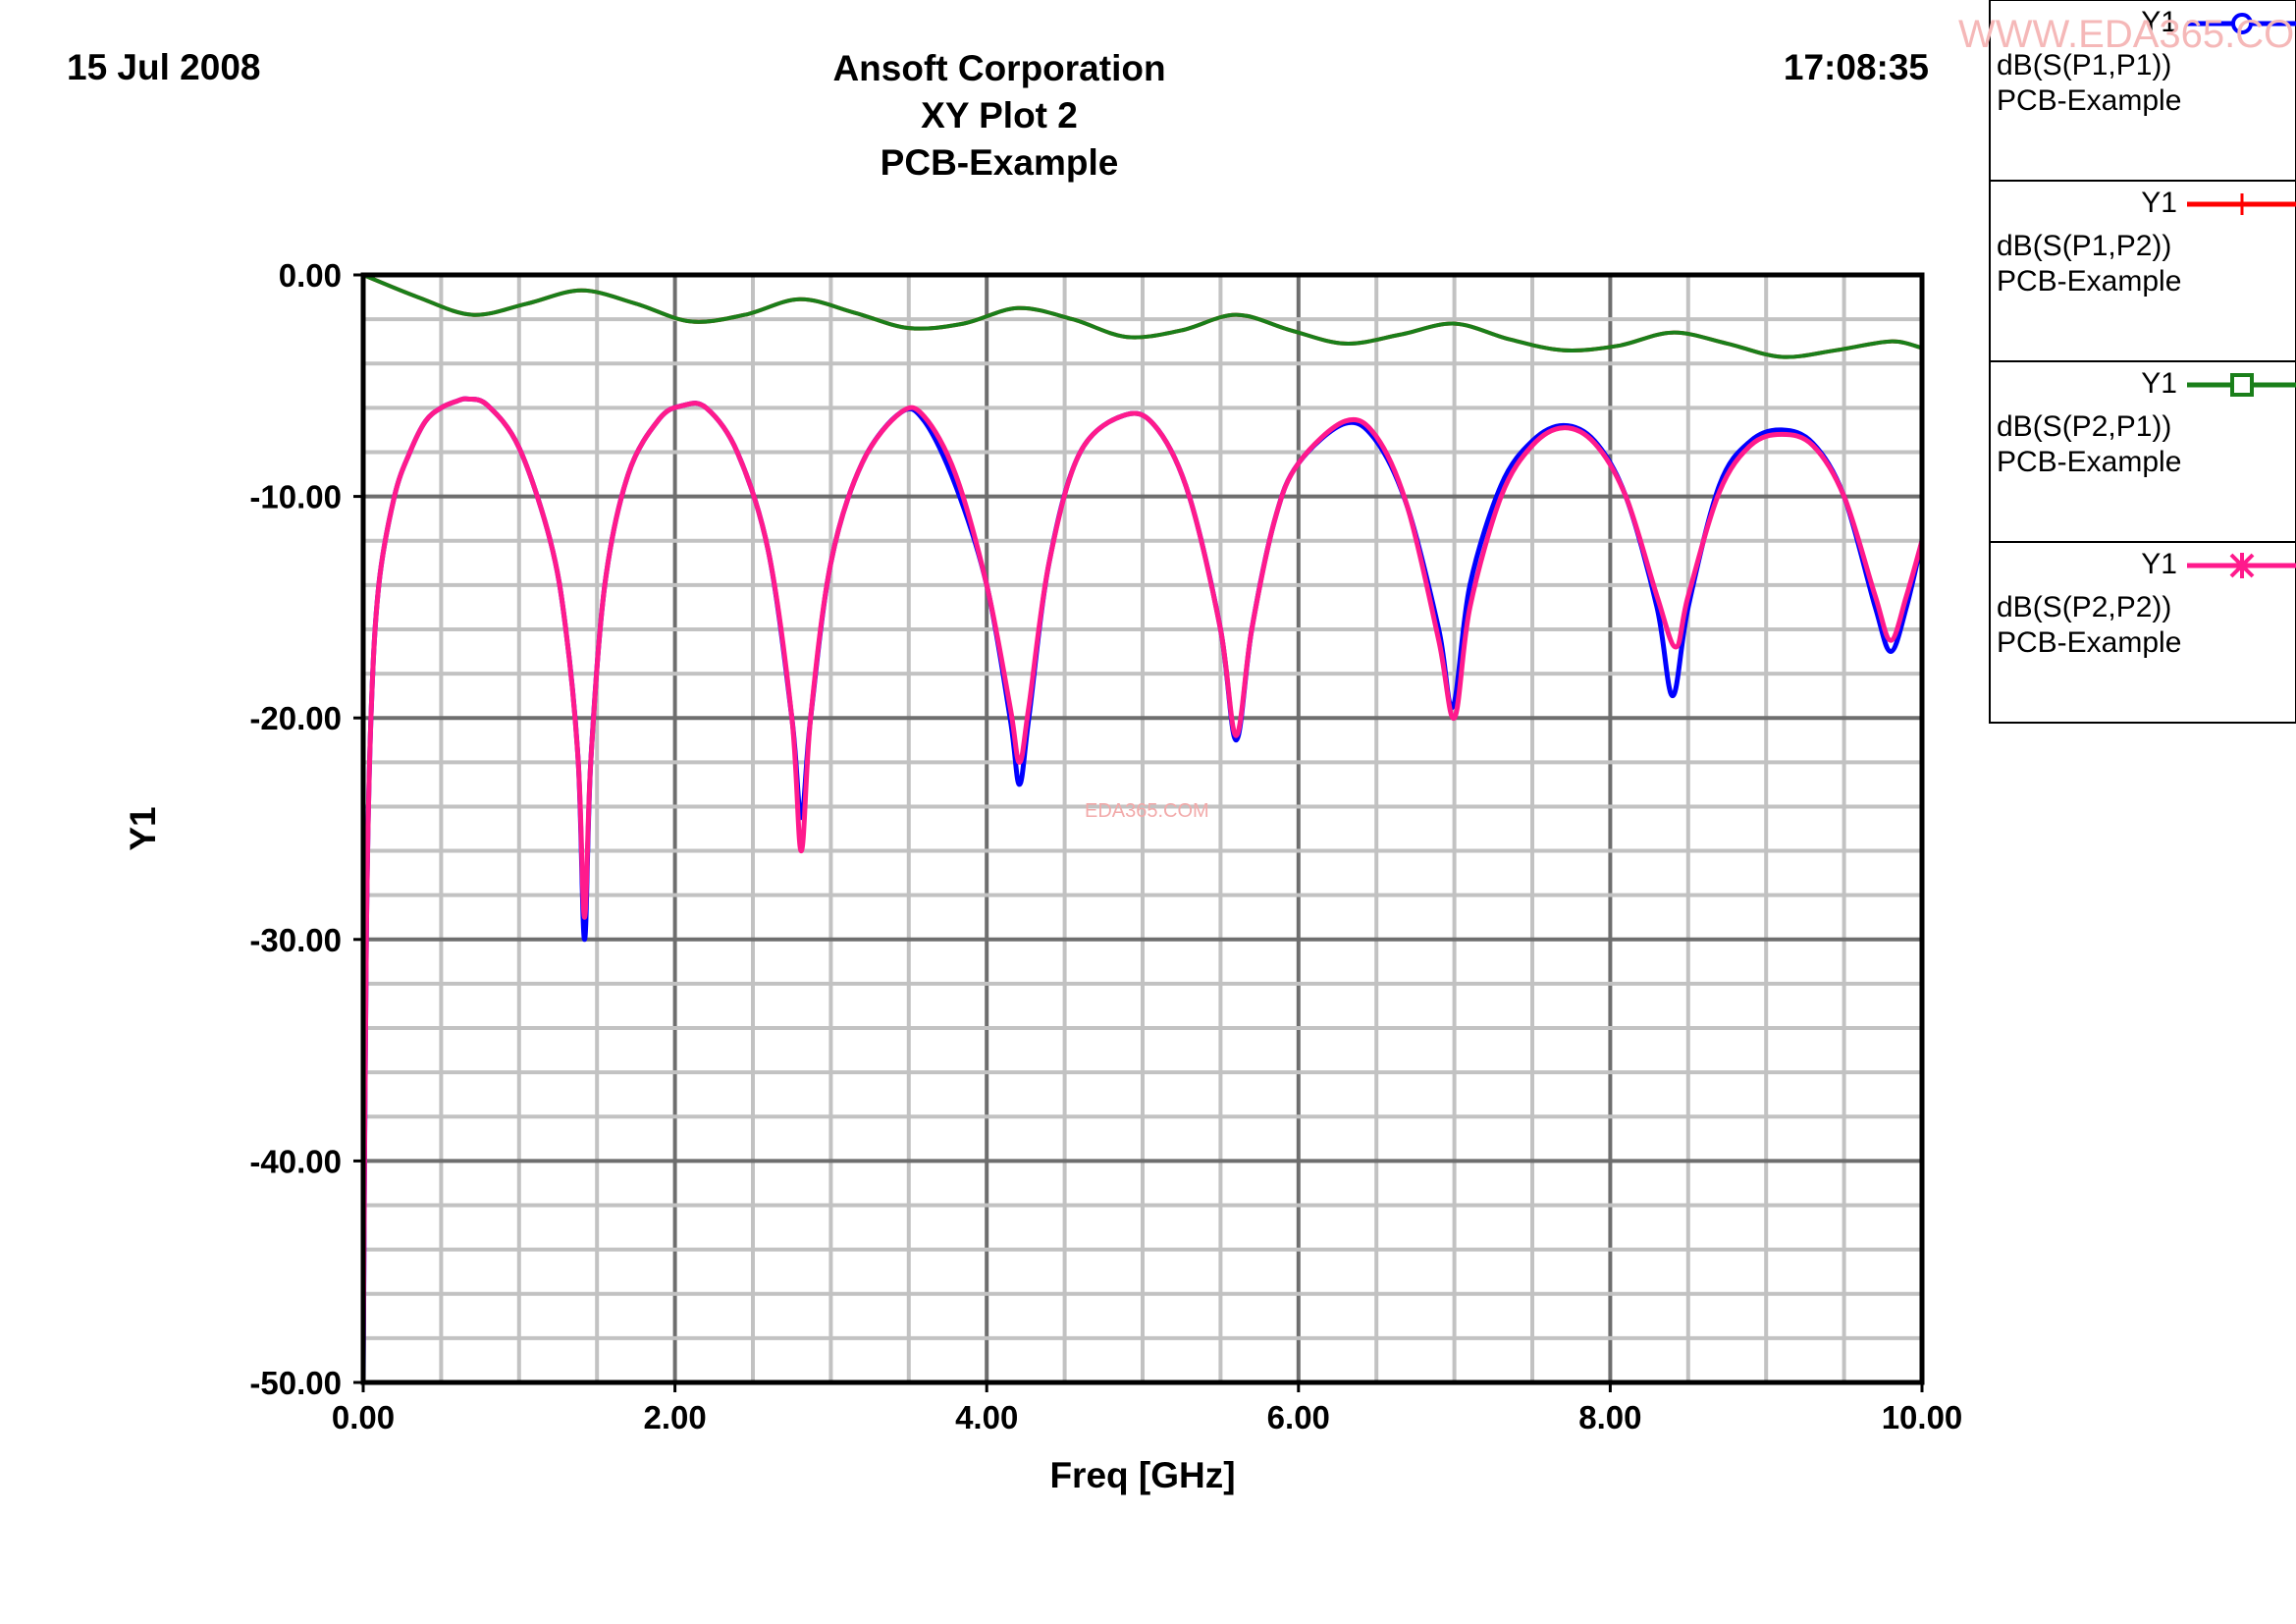  What do you see at coordinates (310, 275) in the screenshot?
I see `y-tick-label: 0.00` at bounding box center [310, 275].